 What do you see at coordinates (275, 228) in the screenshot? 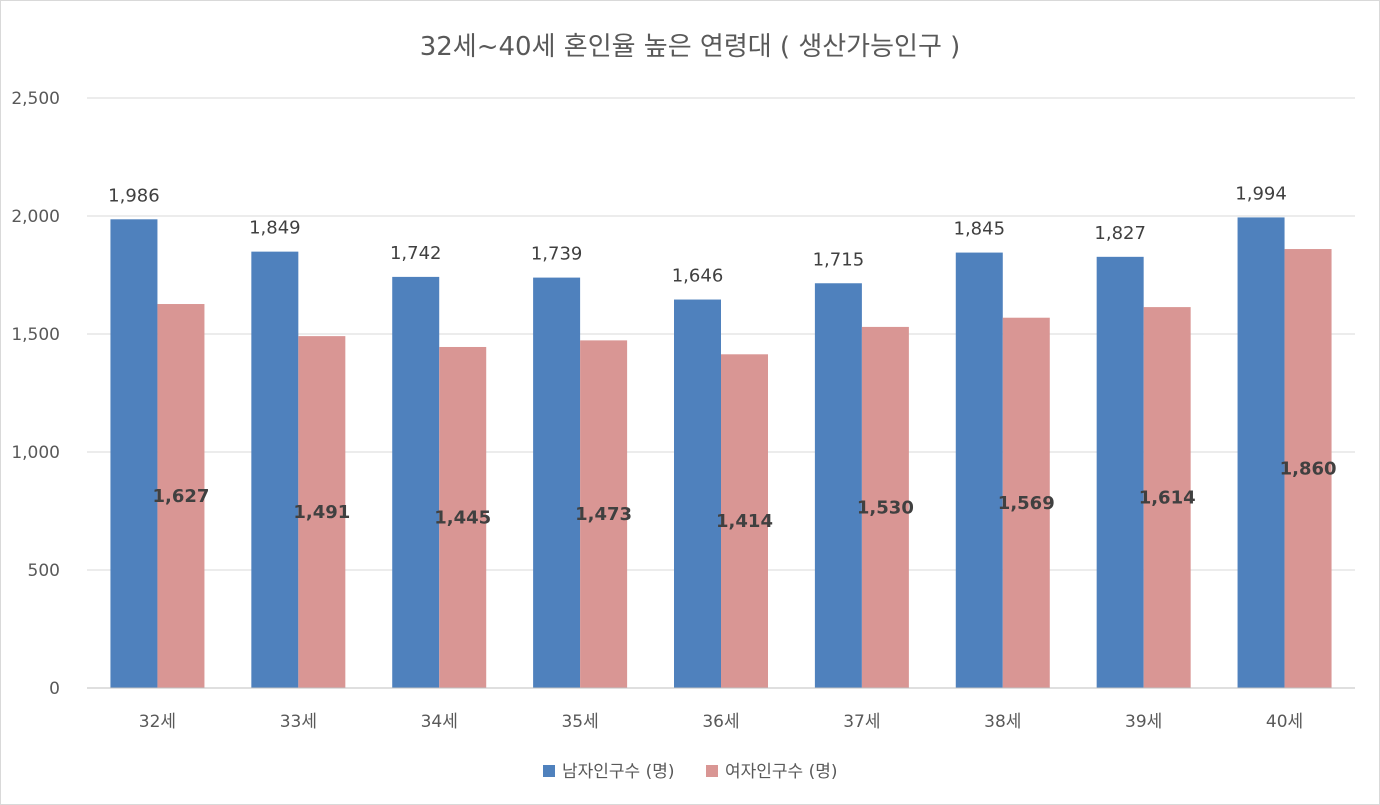
I see `data-label-male: 1,849` at bounding box center [275, 228].